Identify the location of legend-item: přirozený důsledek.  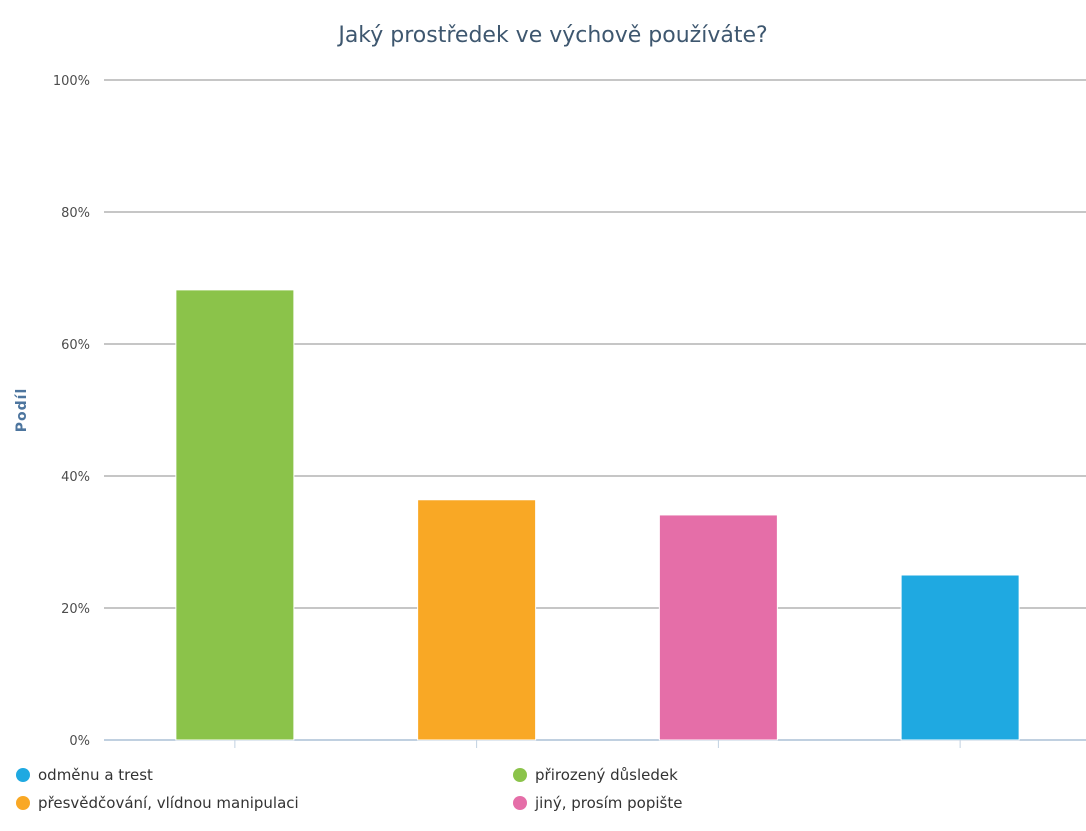
(595, 775).